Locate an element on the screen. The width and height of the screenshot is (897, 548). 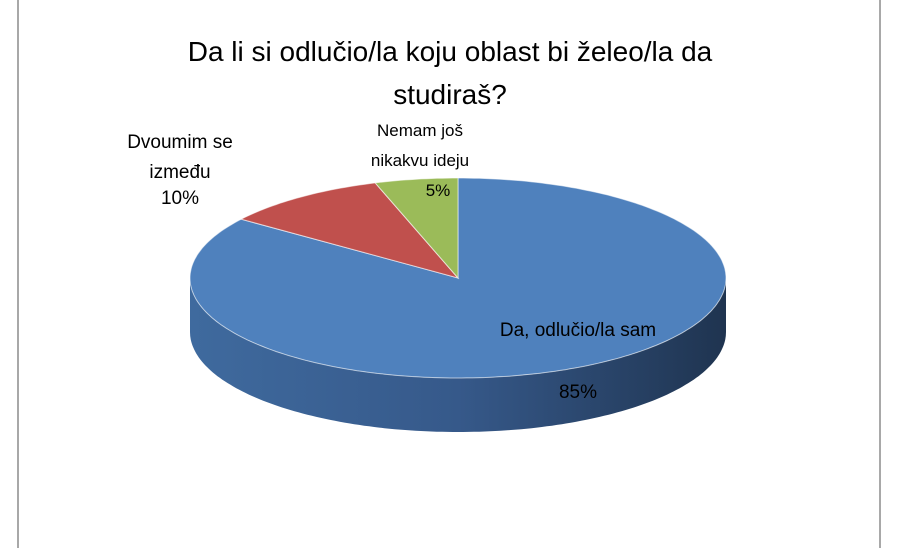
slice-label: Nemam još nikakvu ideju is located at coordinates (420, 145).